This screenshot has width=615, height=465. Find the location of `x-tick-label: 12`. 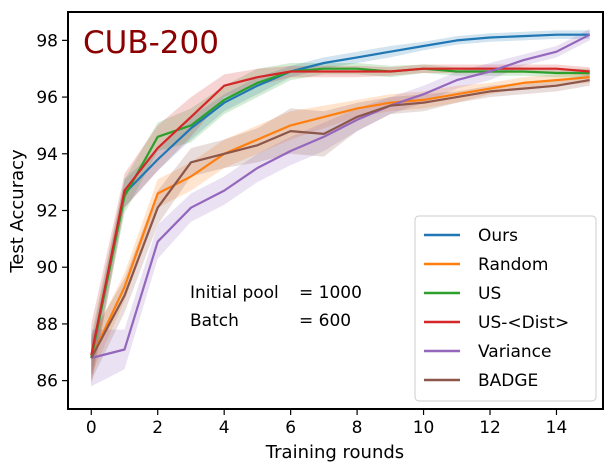

x-tick-label: 12 is located at coordinates (490, 428).